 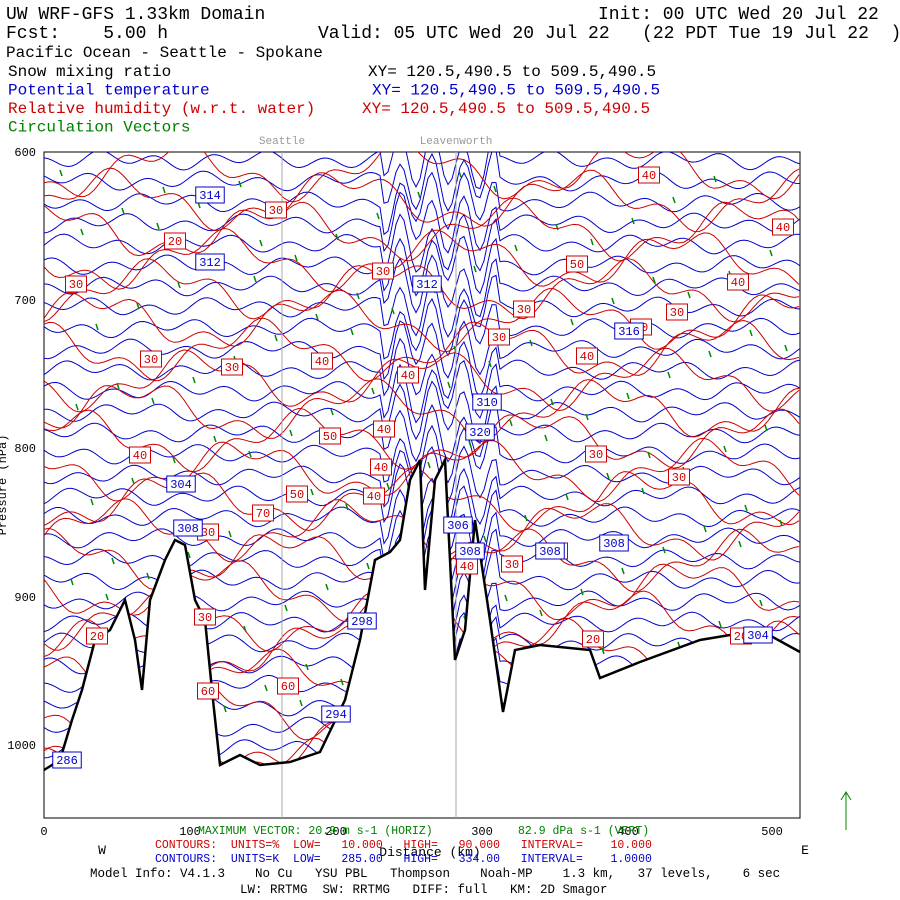 What do you see at coordinates (263, 514) in the screenshot?
I see `contour-label: 70` at bounding box center [263, 514].